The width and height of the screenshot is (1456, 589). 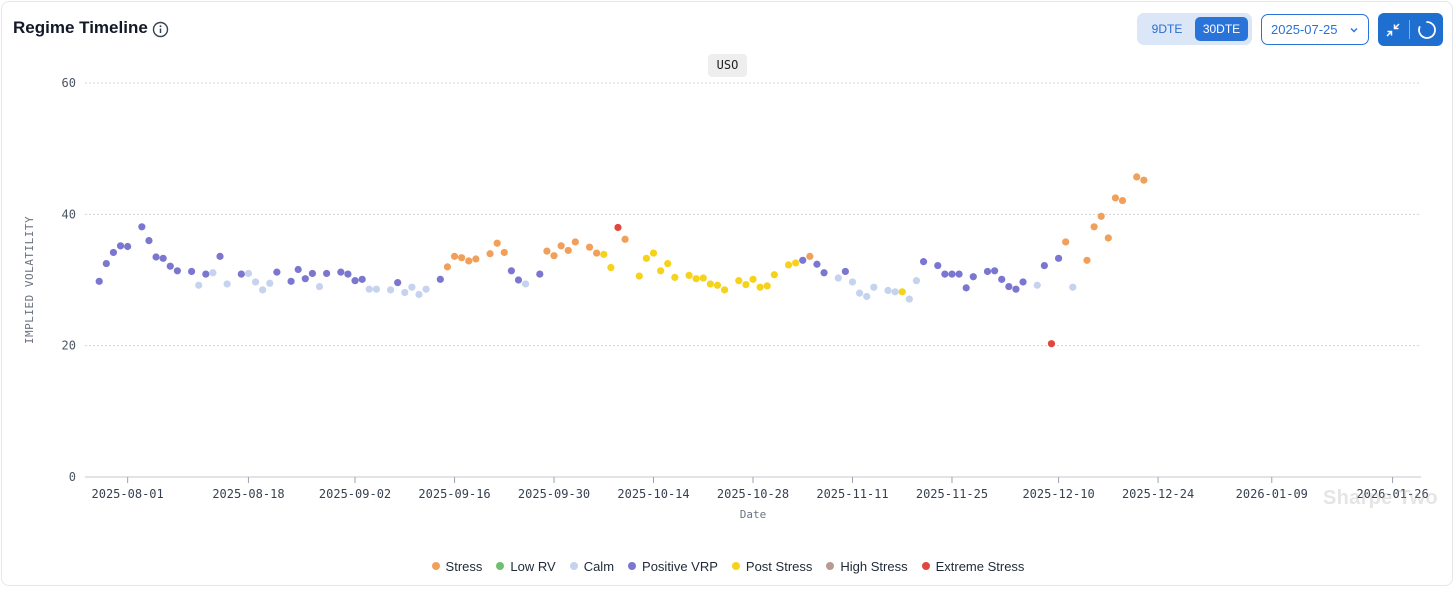 I want to click on dte-option-9dte: 9DTE, so click(x=1167, y=29).